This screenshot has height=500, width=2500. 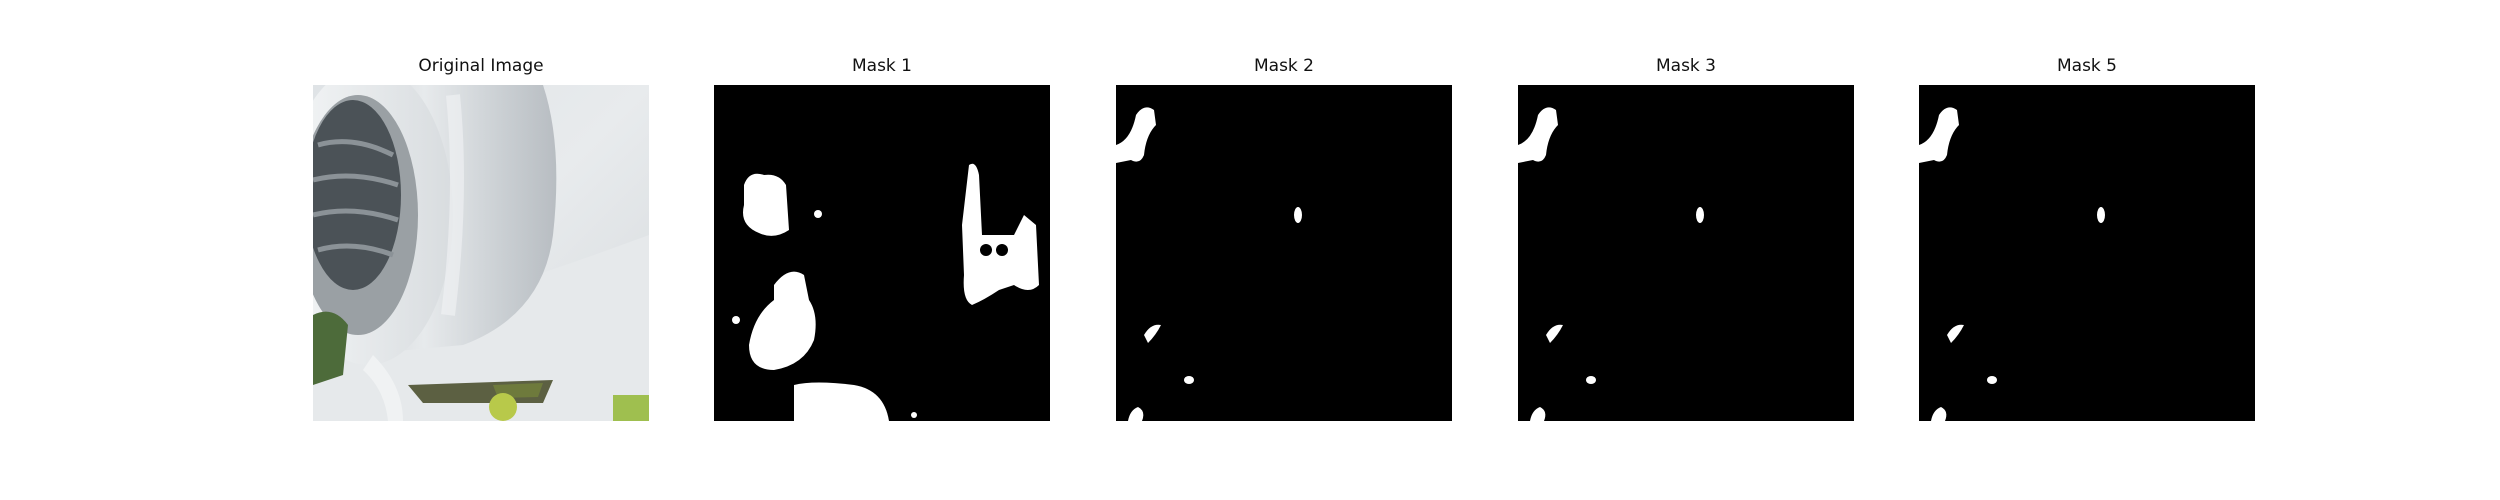 I want to click on mask-1-graphic, so click(x=882, y=253).